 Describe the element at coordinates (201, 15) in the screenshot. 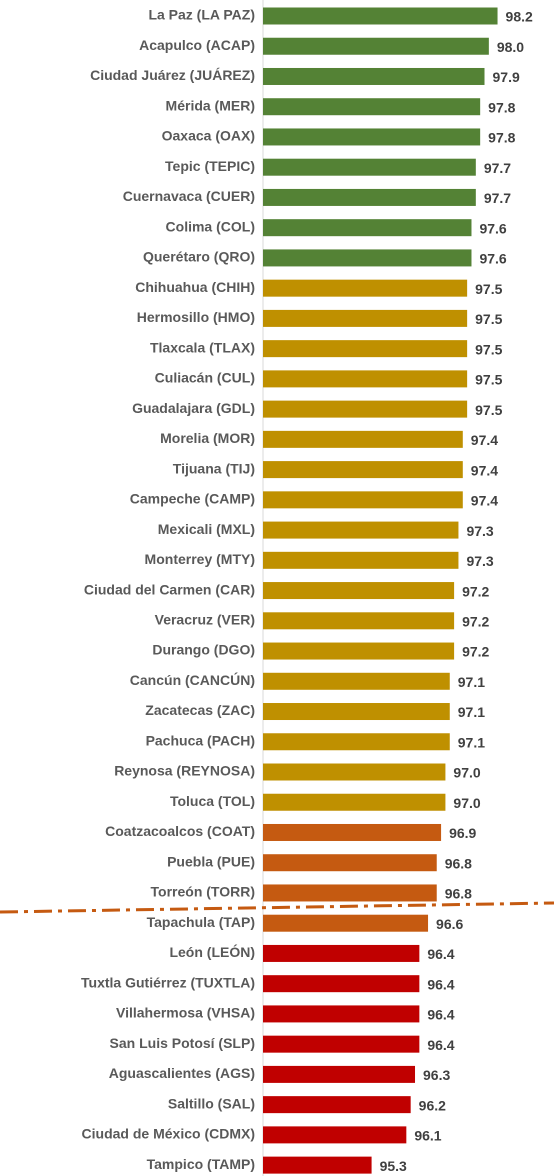

I see `category-label: La Paz (LA PAZ)` at that location.